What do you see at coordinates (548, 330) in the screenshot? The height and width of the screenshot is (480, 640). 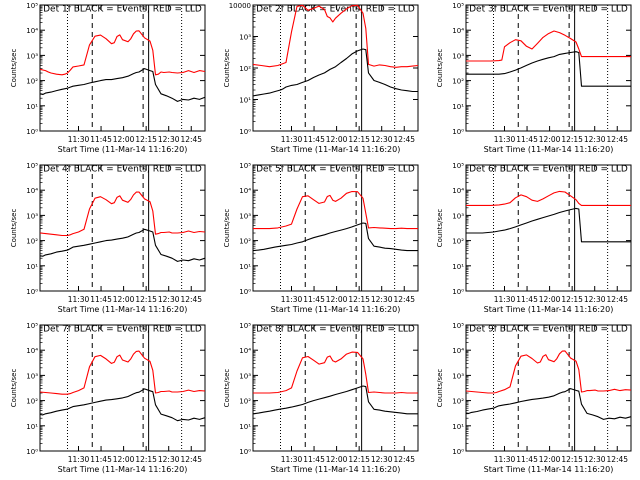 I see `panel-title: Det 9f BLACK = Events, RED = LLD` at bounding box center [548, 330].